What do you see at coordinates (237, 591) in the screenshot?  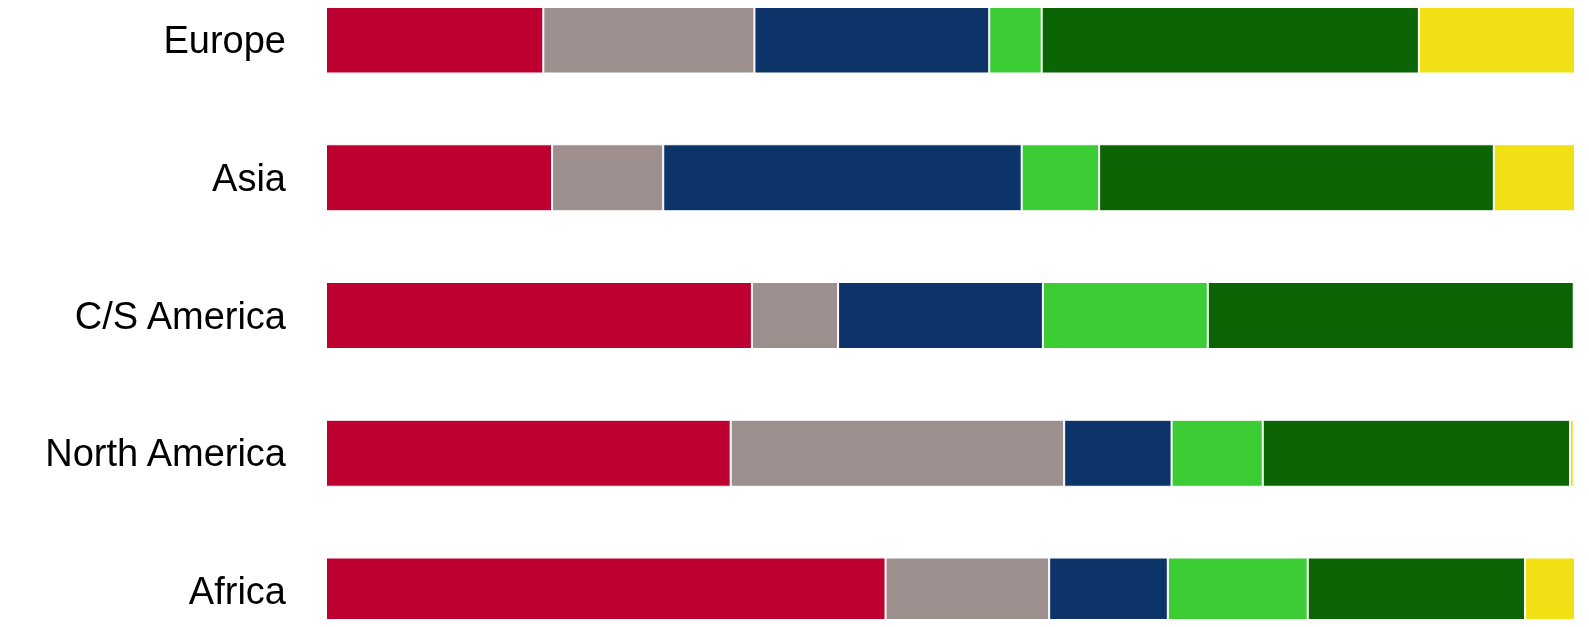 I see `y-tick-label: Africa` at bounding box center [237, 591].